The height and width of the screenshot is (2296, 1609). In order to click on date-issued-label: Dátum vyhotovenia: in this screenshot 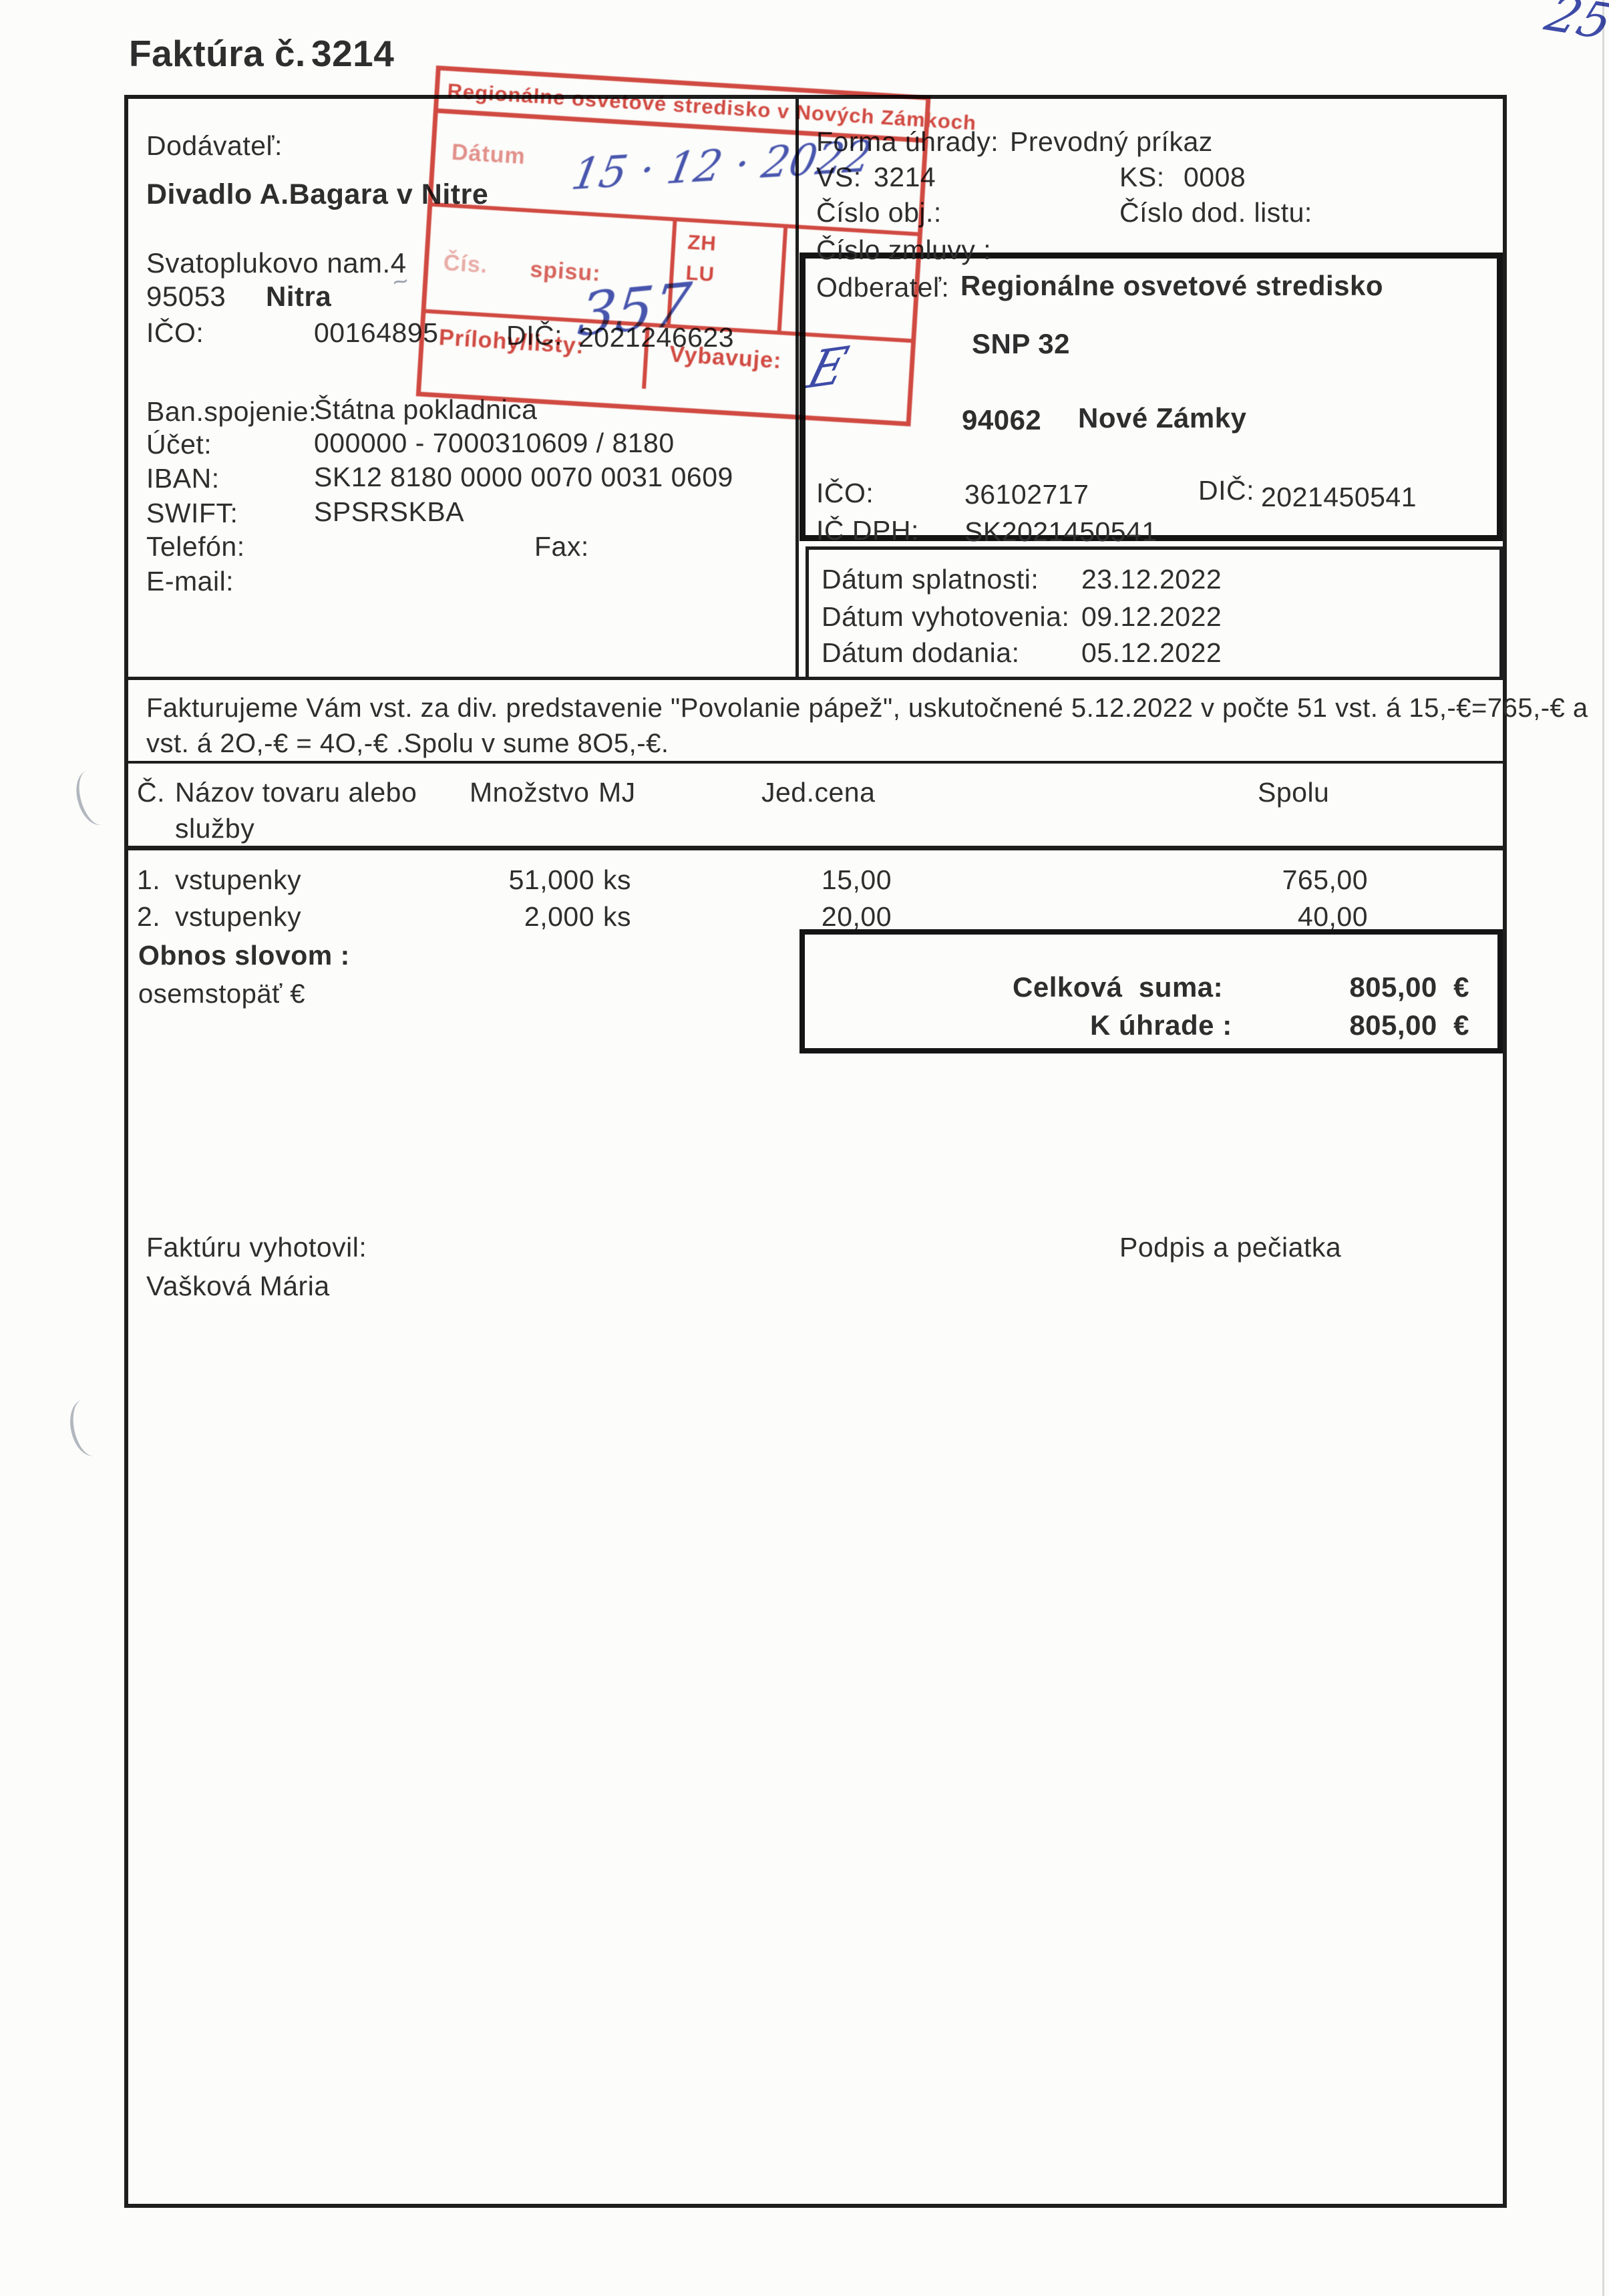, I will do `click(946, 616)`.